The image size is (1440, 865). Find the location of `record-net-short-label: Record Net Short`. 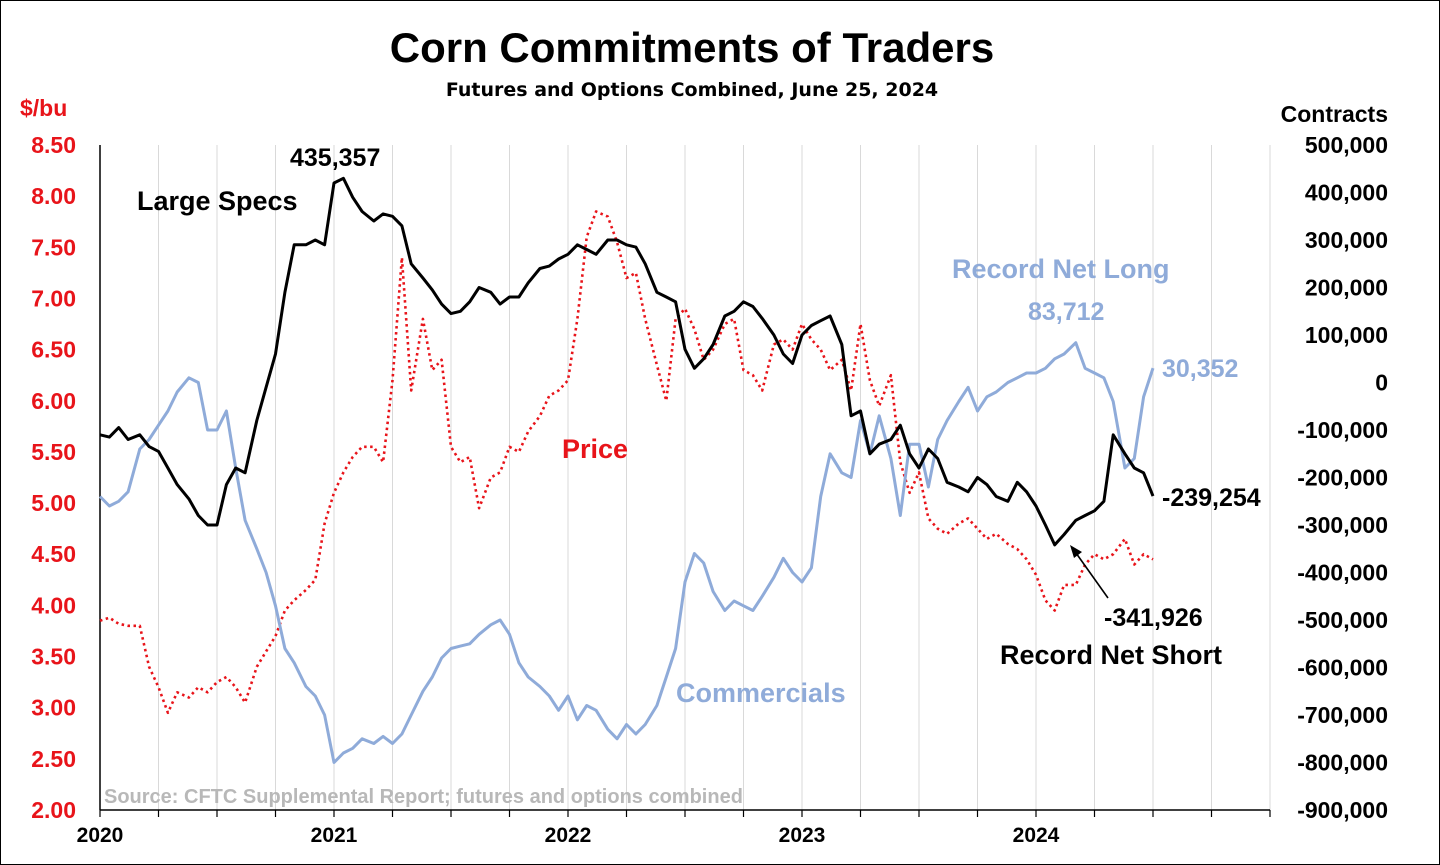

record-net-short-label: Record Net Short is located at coordinates (1111, 655).